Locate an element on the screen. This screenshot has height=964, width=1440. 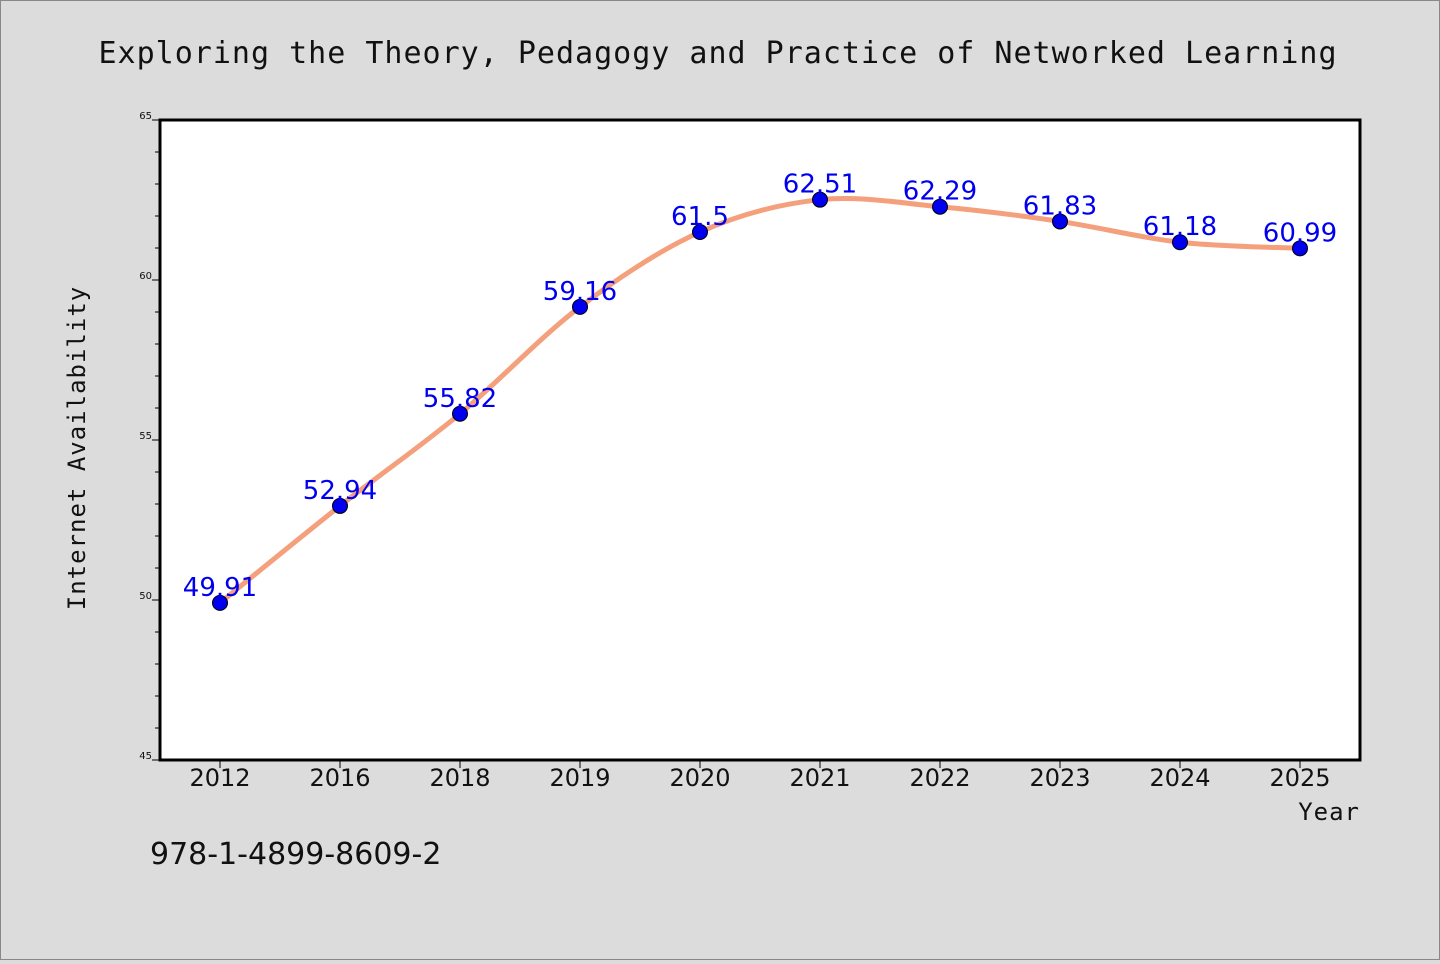
x-tick-label: 2025 is located at coordinates (1299, 778).